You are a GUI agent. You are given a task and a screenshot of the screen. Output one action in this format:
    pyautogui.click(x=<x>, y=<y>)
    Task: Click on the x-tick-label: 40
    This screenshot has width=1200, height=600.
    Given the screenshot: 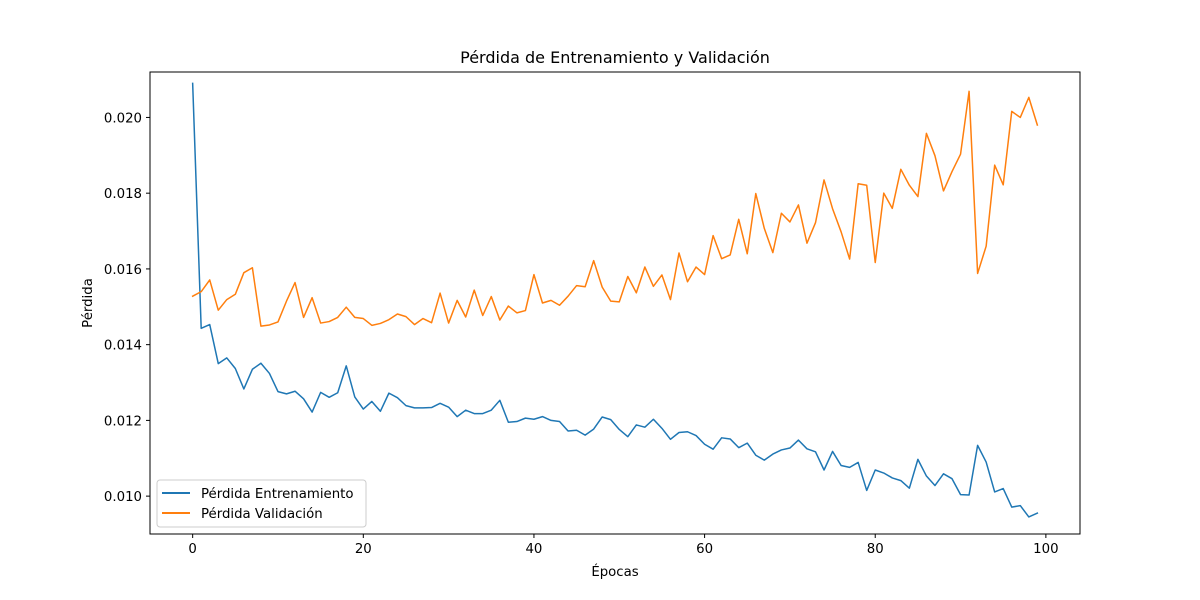 What is the action you would take?
    pyautogui.click(x=533, y=549)
    